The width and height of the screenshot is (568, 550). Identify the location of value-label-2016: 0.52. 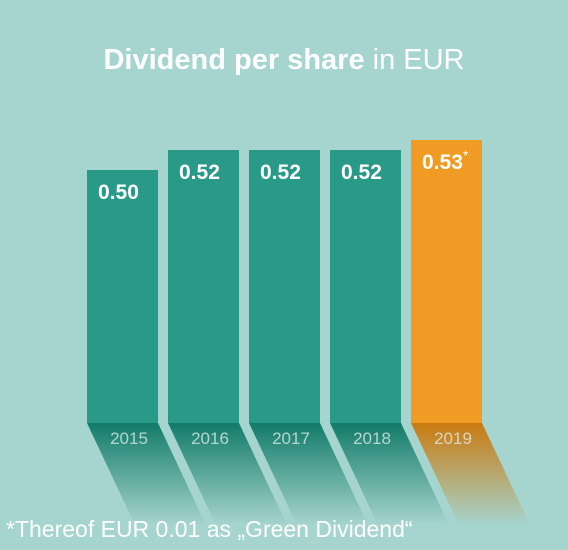
(199, 172).